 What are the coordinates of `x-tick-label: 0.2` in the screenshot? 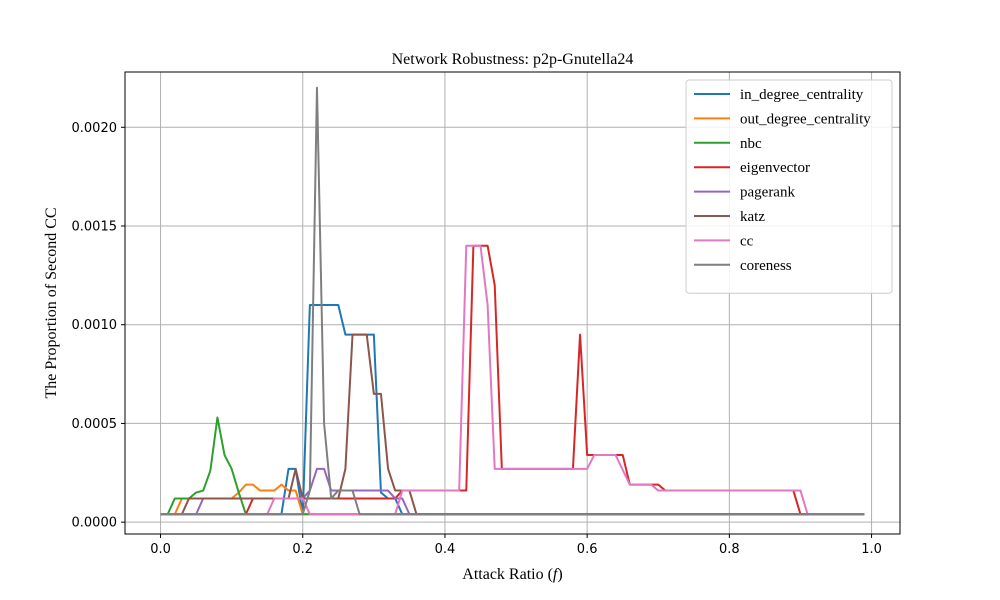 It's located at (302, 549).